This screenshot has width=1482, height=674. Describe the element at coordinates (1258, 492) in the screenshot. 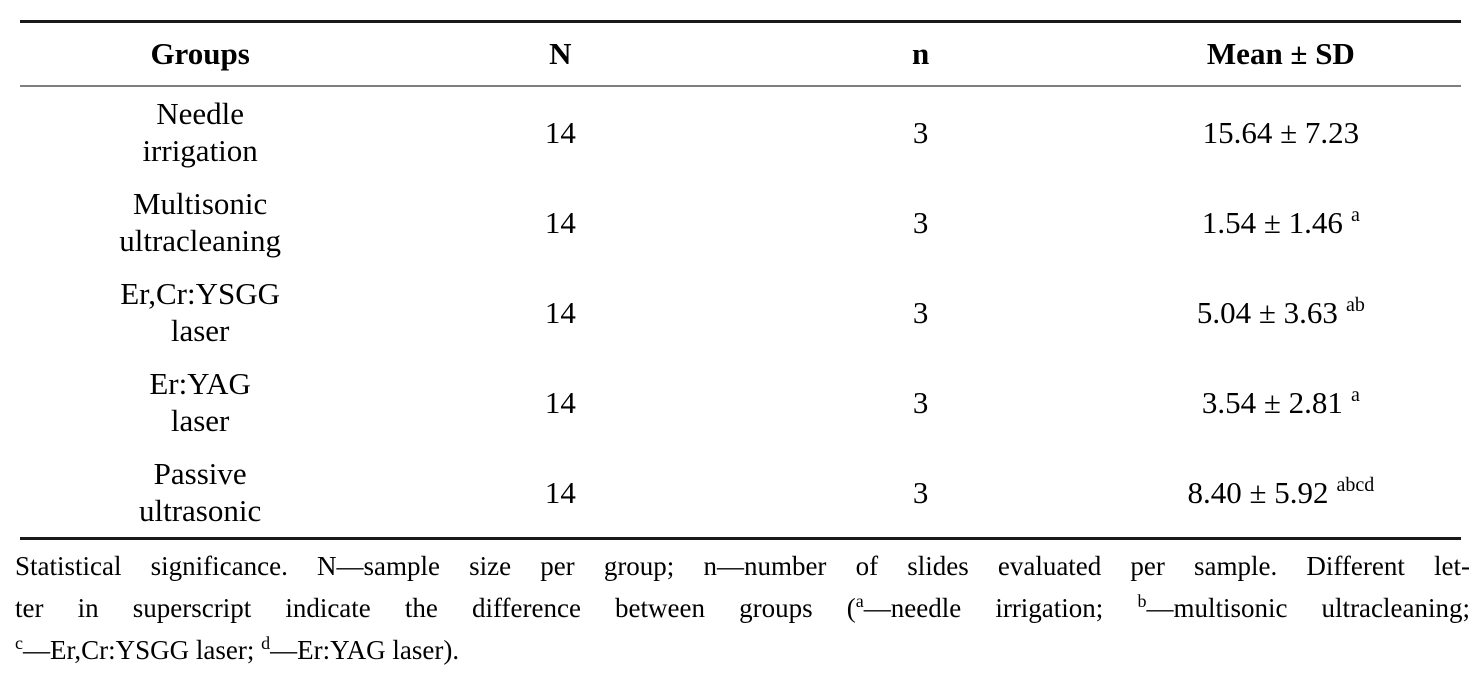

I see `mean-sd-value: 8.40 ± 5.92` at that location.